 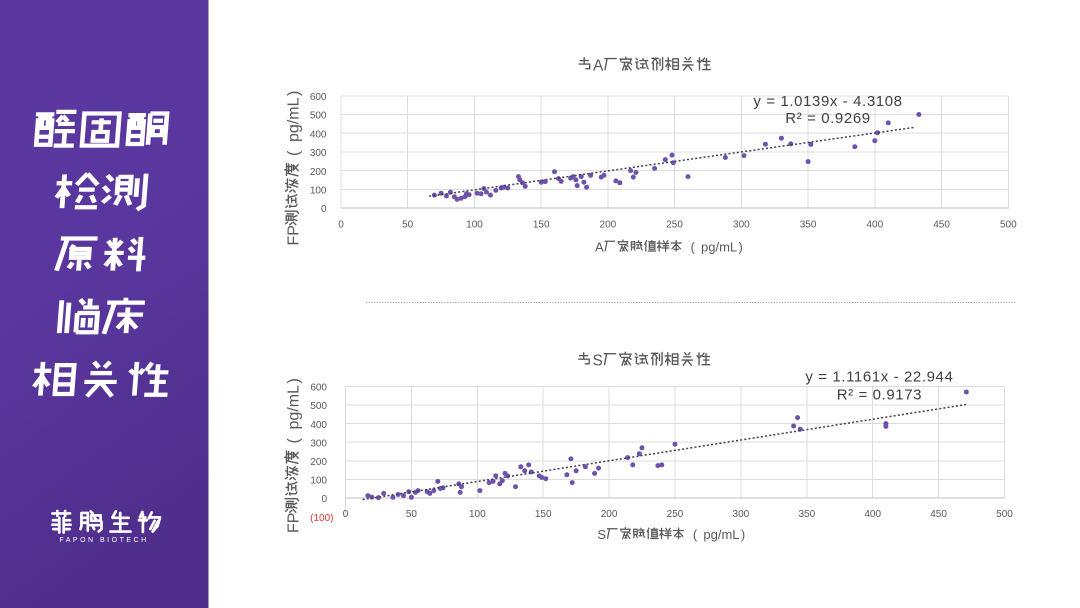 I want to click on svg-text: y = 1.1161x - 22.944, so click(x=879, y=376).